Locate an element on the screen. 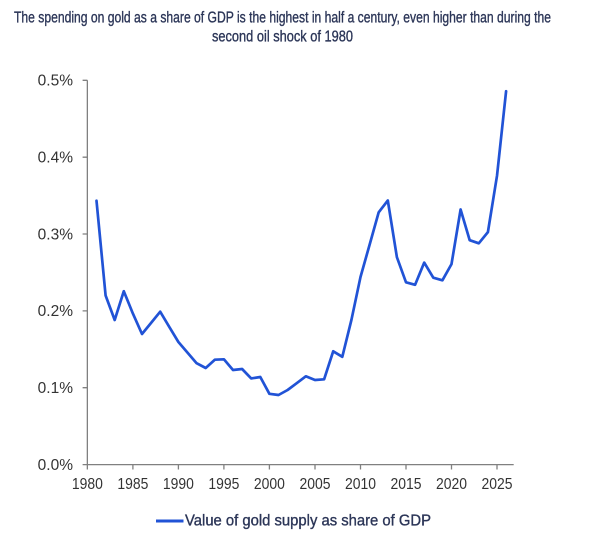  svg-text: 0.4% is located at coordinates (56, 158).